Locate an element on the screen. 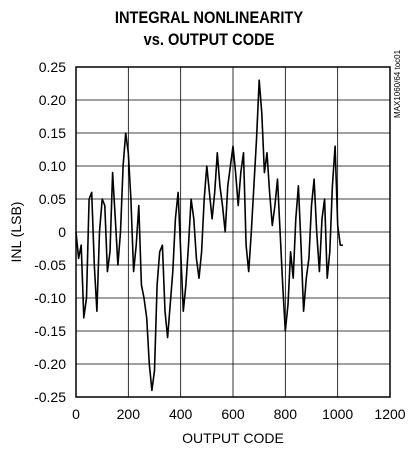 Image resolution: width=418 pixels, height=456 pixels. y-tick-label: -0.10 is located at coordinates (50, 298).